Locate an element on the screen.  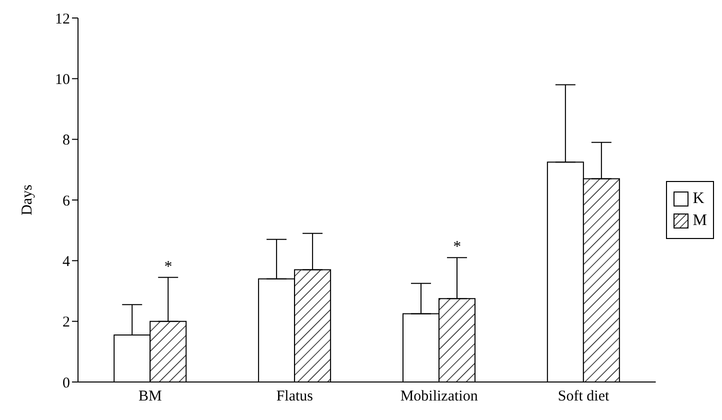
y-tick-label: 8 is located at coordinates (66, 140).